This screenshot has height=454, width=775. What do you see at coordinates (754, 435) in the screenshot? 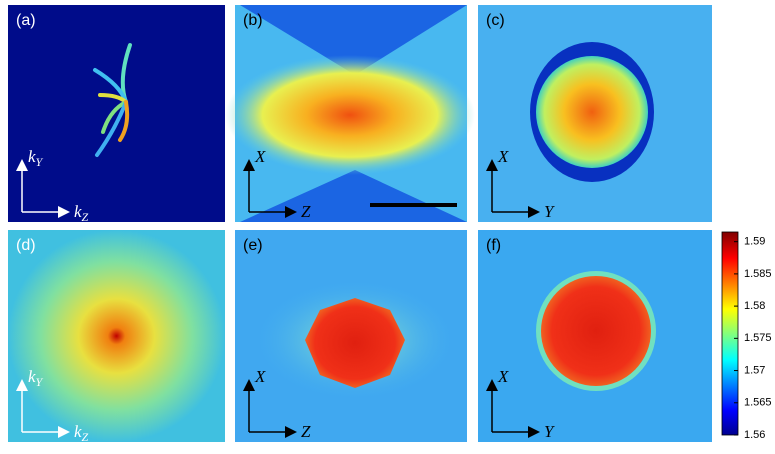
I see `colorbar-tick-label: 1.56` at bounding box center [754, 435].